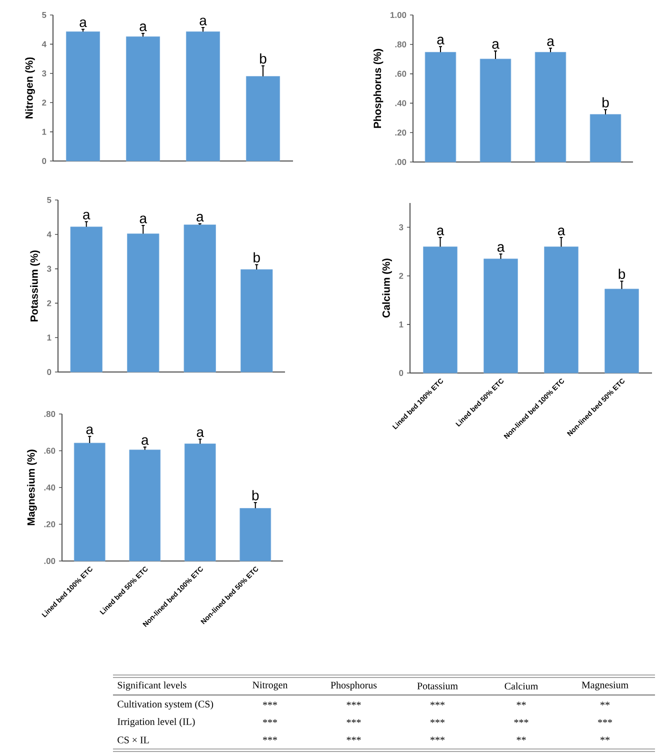 The image size is (661, 754). What do you see at coordinates (30, 87) in the screenshot?
I see `y-axis-title: Nitrogen (%)` at bounding box center [30, 87].